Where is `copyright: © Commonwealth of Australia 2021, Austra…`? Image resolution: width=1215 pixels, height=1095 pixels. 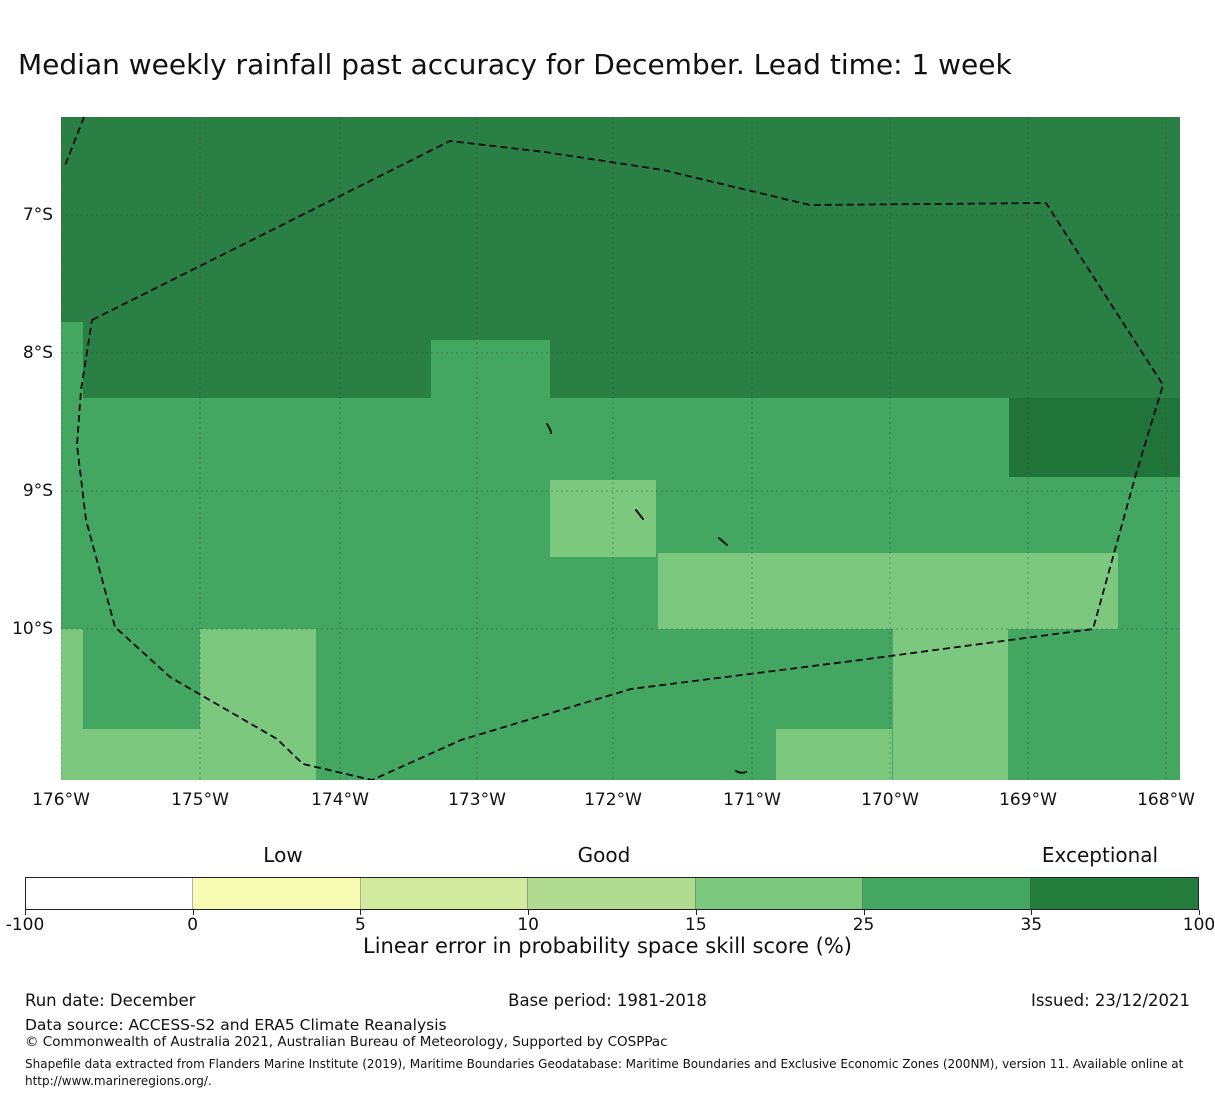 copyright: © Commonwealth of Australia 2021, Austra… is located at coordinates (346, 1042).